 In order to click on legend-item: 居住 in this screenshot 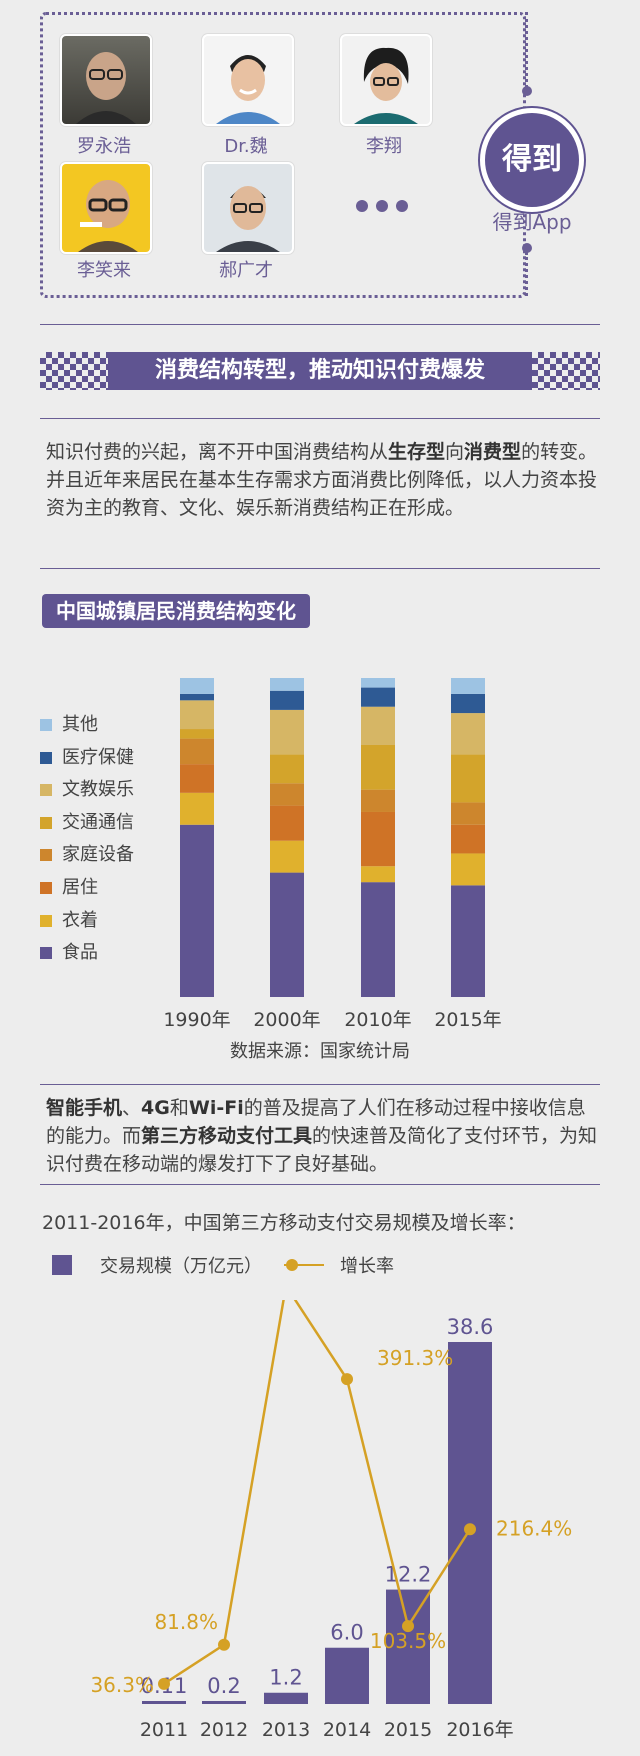, I will do `click(69, 888)`.